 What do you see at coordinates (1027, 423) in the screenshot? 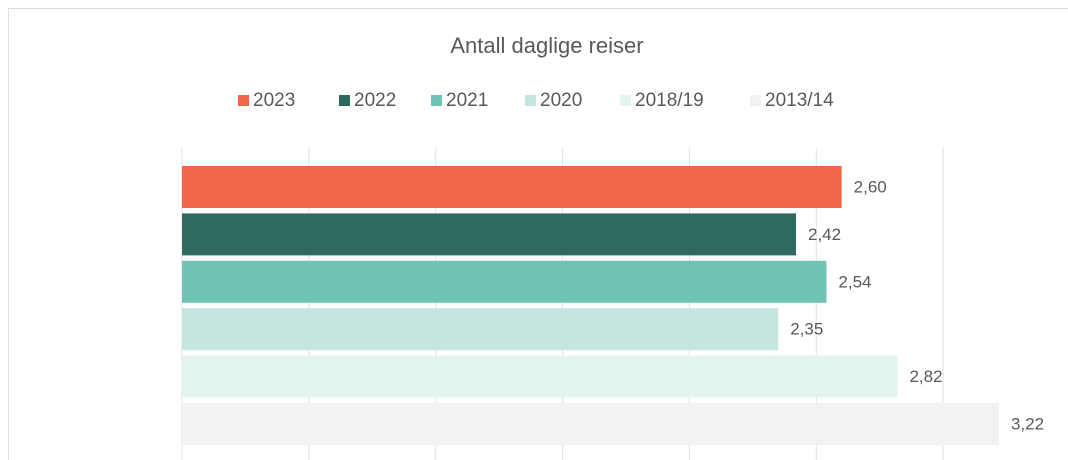
I see `data-label: 3,22` at bounding box center [1027, 423].